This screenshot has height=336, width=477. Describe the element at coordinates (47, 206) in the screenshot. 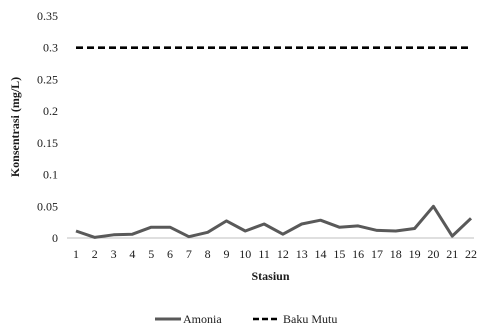

I see `y-tick-label: 0.05` at that location.